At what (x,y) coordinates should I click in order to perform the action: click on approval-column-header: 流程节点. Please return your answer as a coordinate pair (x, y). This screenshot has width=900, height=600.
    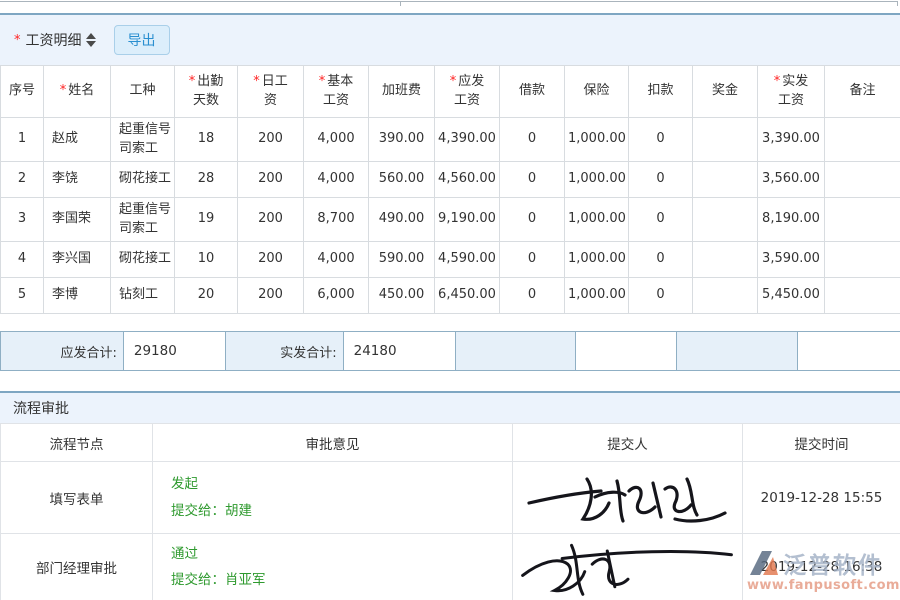
    Looking at the image, I should click on (76, 442).